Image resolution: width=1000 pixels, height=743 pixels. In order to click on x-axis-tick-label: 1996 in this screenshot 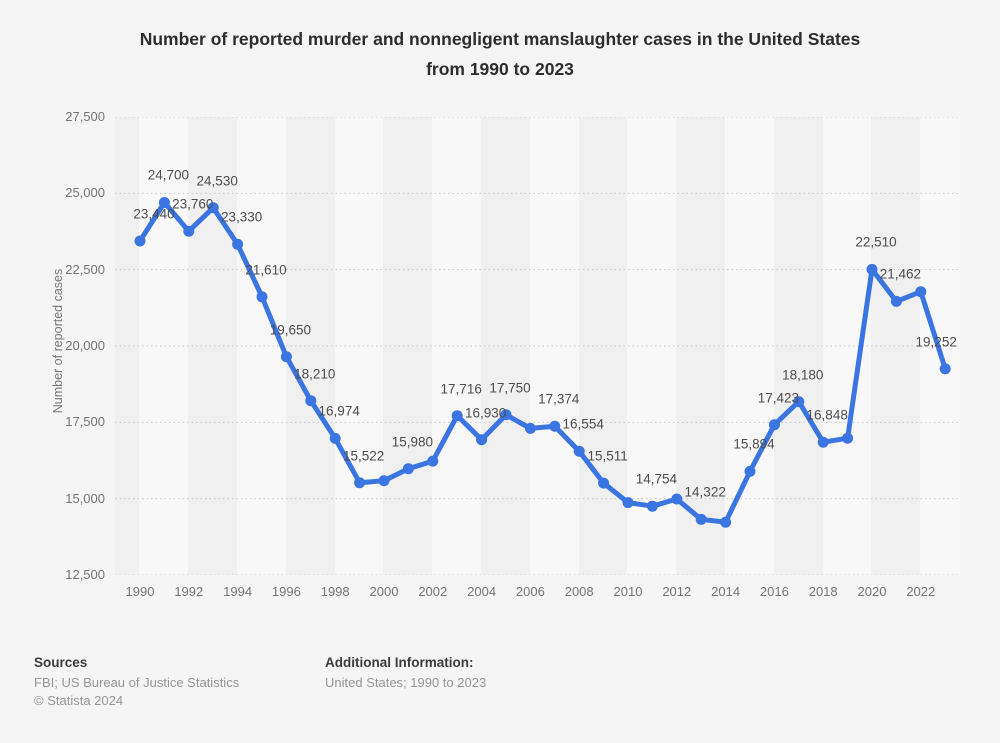, I will do `click(286, 591)`.